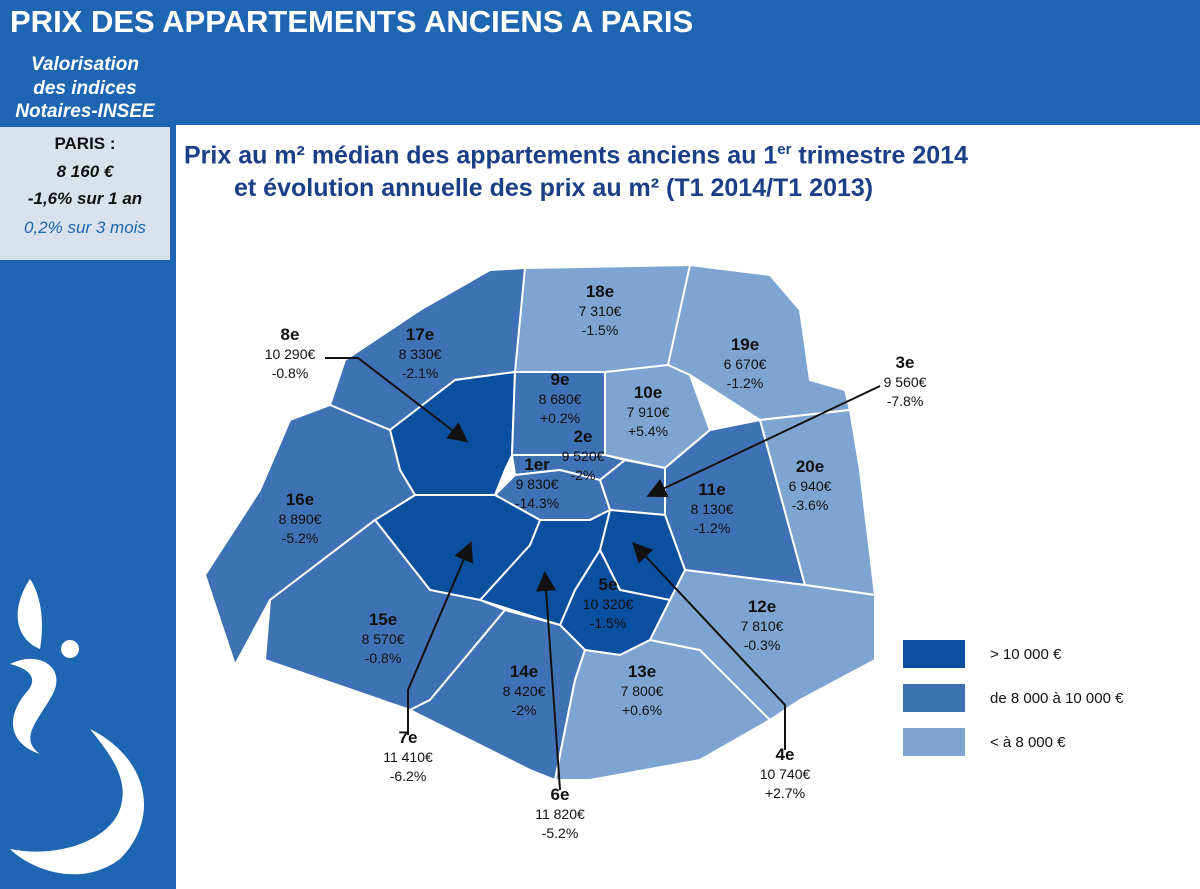 This screenshot has height=889, width=1200. Describe the element at coordinates (745, 364) in the screenshot. I see `district-price: 6 670€` at that location.